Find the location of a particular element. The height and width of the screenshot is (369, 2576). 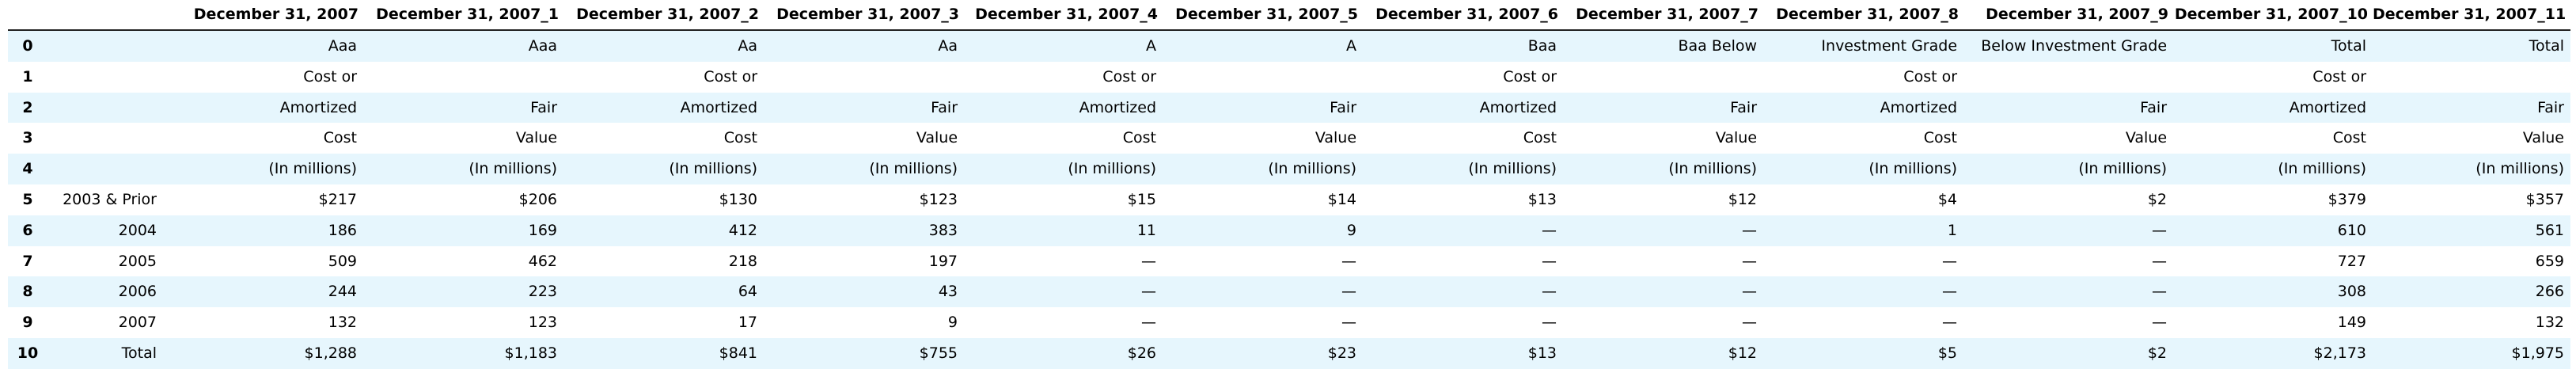

row-index: 6 is located at coordinates (27, 230).